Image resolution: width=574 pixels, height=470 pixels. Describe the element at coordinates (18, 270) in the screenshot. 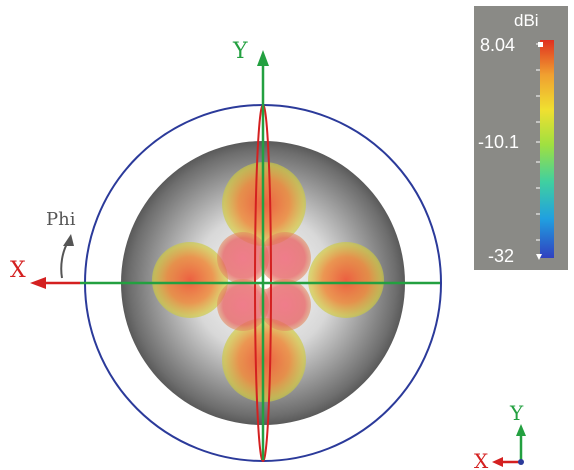

I see `x-axis-label: X` at that location.